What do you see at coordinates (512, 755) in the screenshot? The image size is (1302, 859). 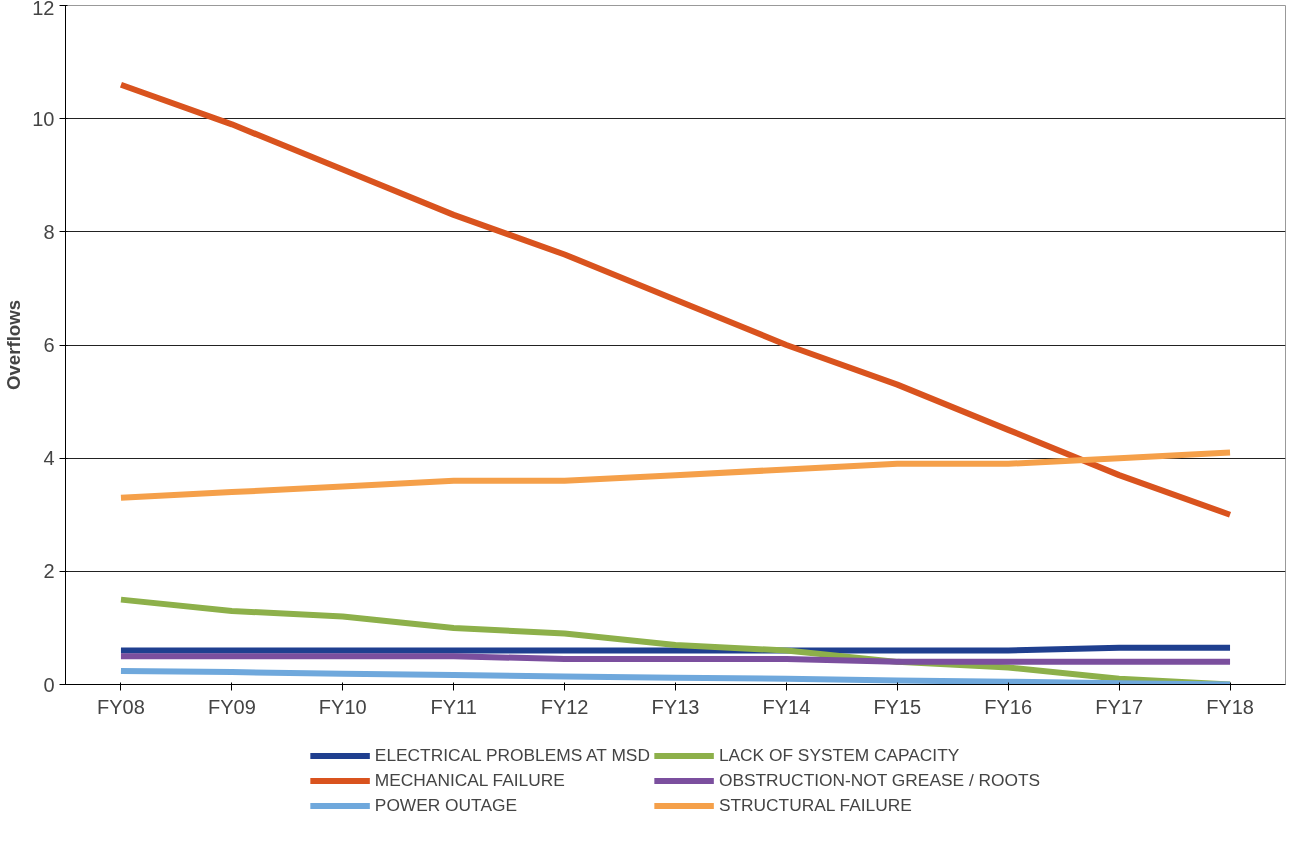 I see `legend-label: ELECTRICAL PROBLEMS AT MSD` at bounding box center [512, 755].